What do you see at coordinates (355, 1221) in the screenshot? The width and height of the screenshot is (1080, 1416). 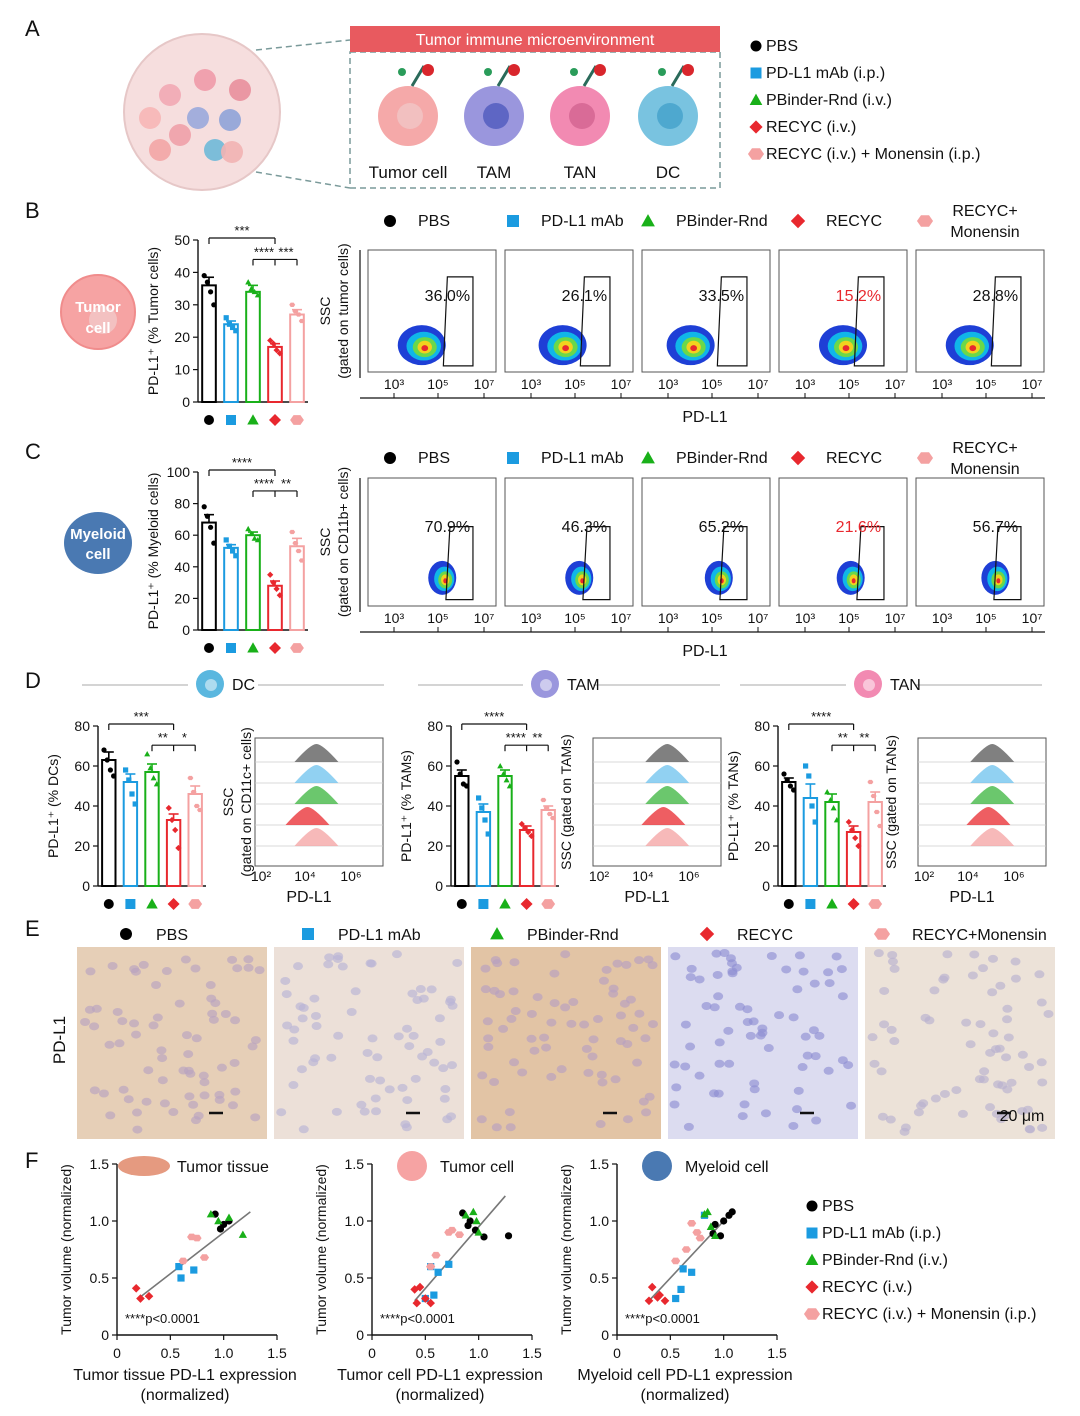 I see `y-tick-label: 1.0` at bounding box center [355, 1221].